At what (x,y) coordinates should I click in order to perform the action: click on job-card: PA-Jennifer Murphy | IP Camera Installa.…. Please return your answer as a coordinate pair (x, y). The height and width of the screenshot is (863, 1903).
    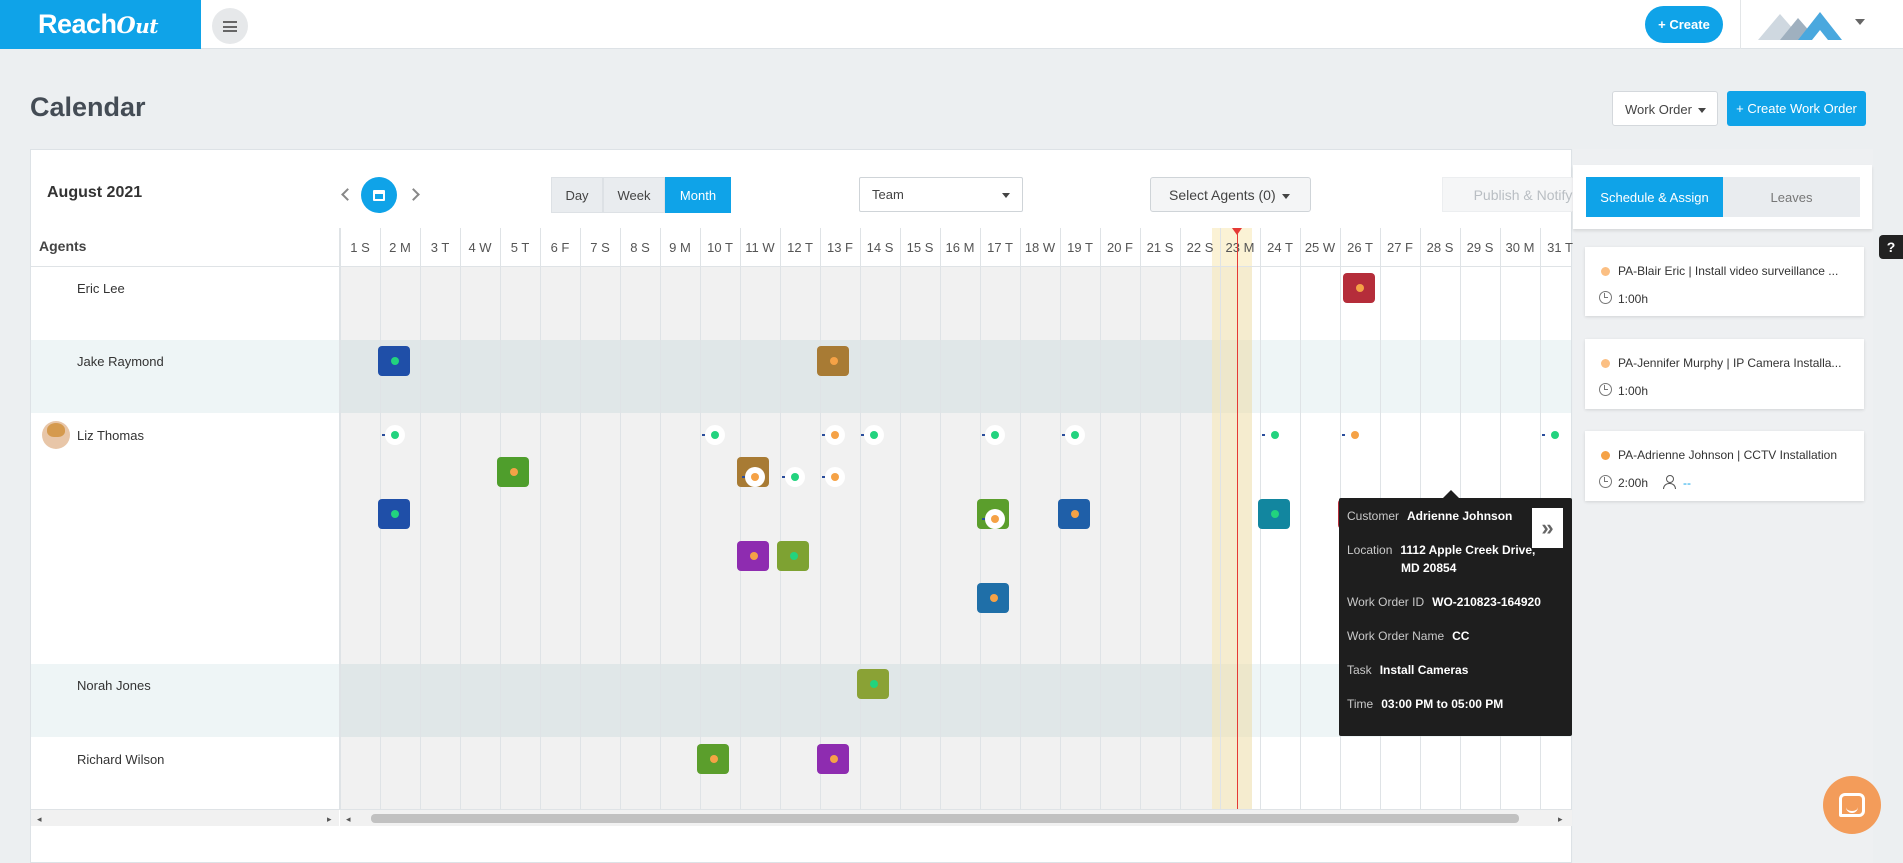
    Looking at the image, I should click on (1724, 374).